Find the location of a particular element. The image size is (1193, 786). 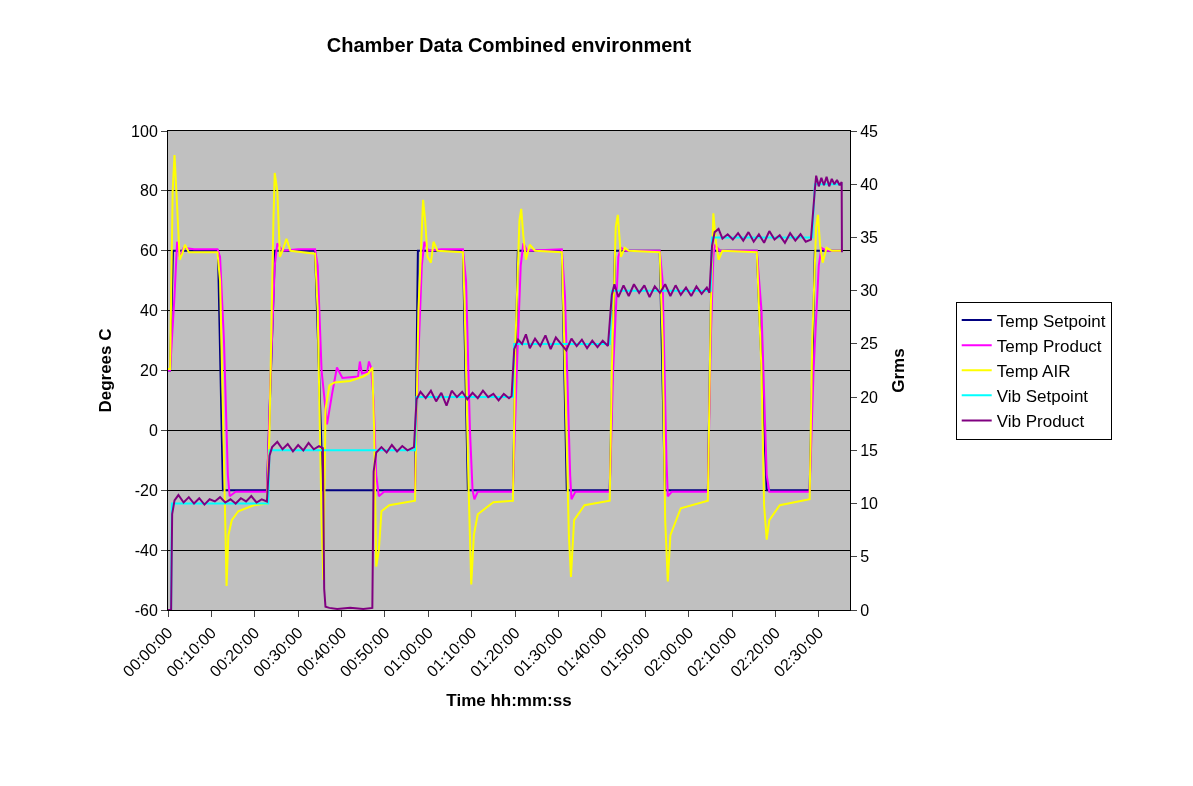

y2-axis-title: Grms is located at coordinates (899, 370).